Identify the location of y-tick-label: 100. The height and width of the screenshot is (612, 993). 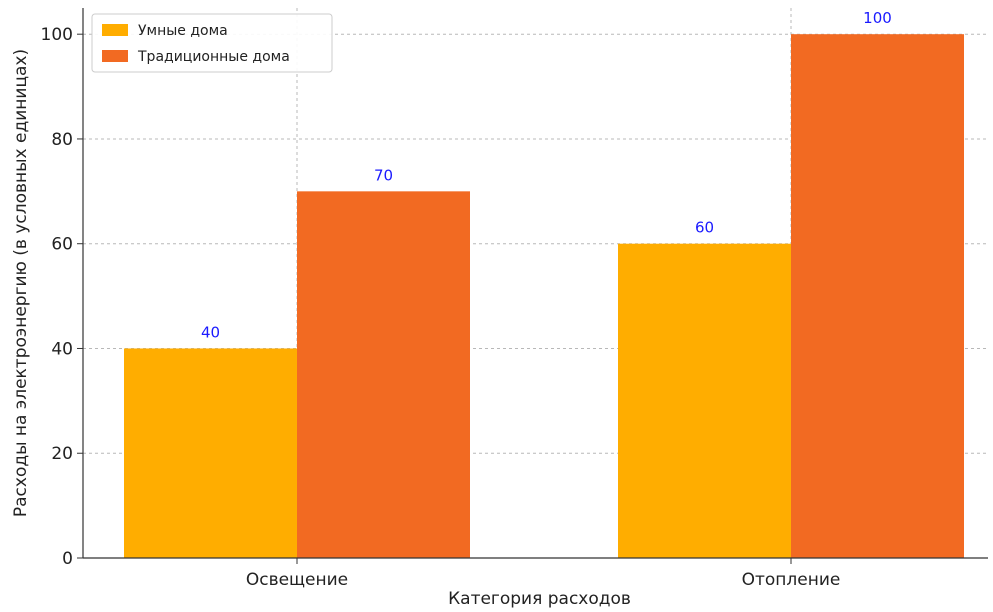
(57, 35).